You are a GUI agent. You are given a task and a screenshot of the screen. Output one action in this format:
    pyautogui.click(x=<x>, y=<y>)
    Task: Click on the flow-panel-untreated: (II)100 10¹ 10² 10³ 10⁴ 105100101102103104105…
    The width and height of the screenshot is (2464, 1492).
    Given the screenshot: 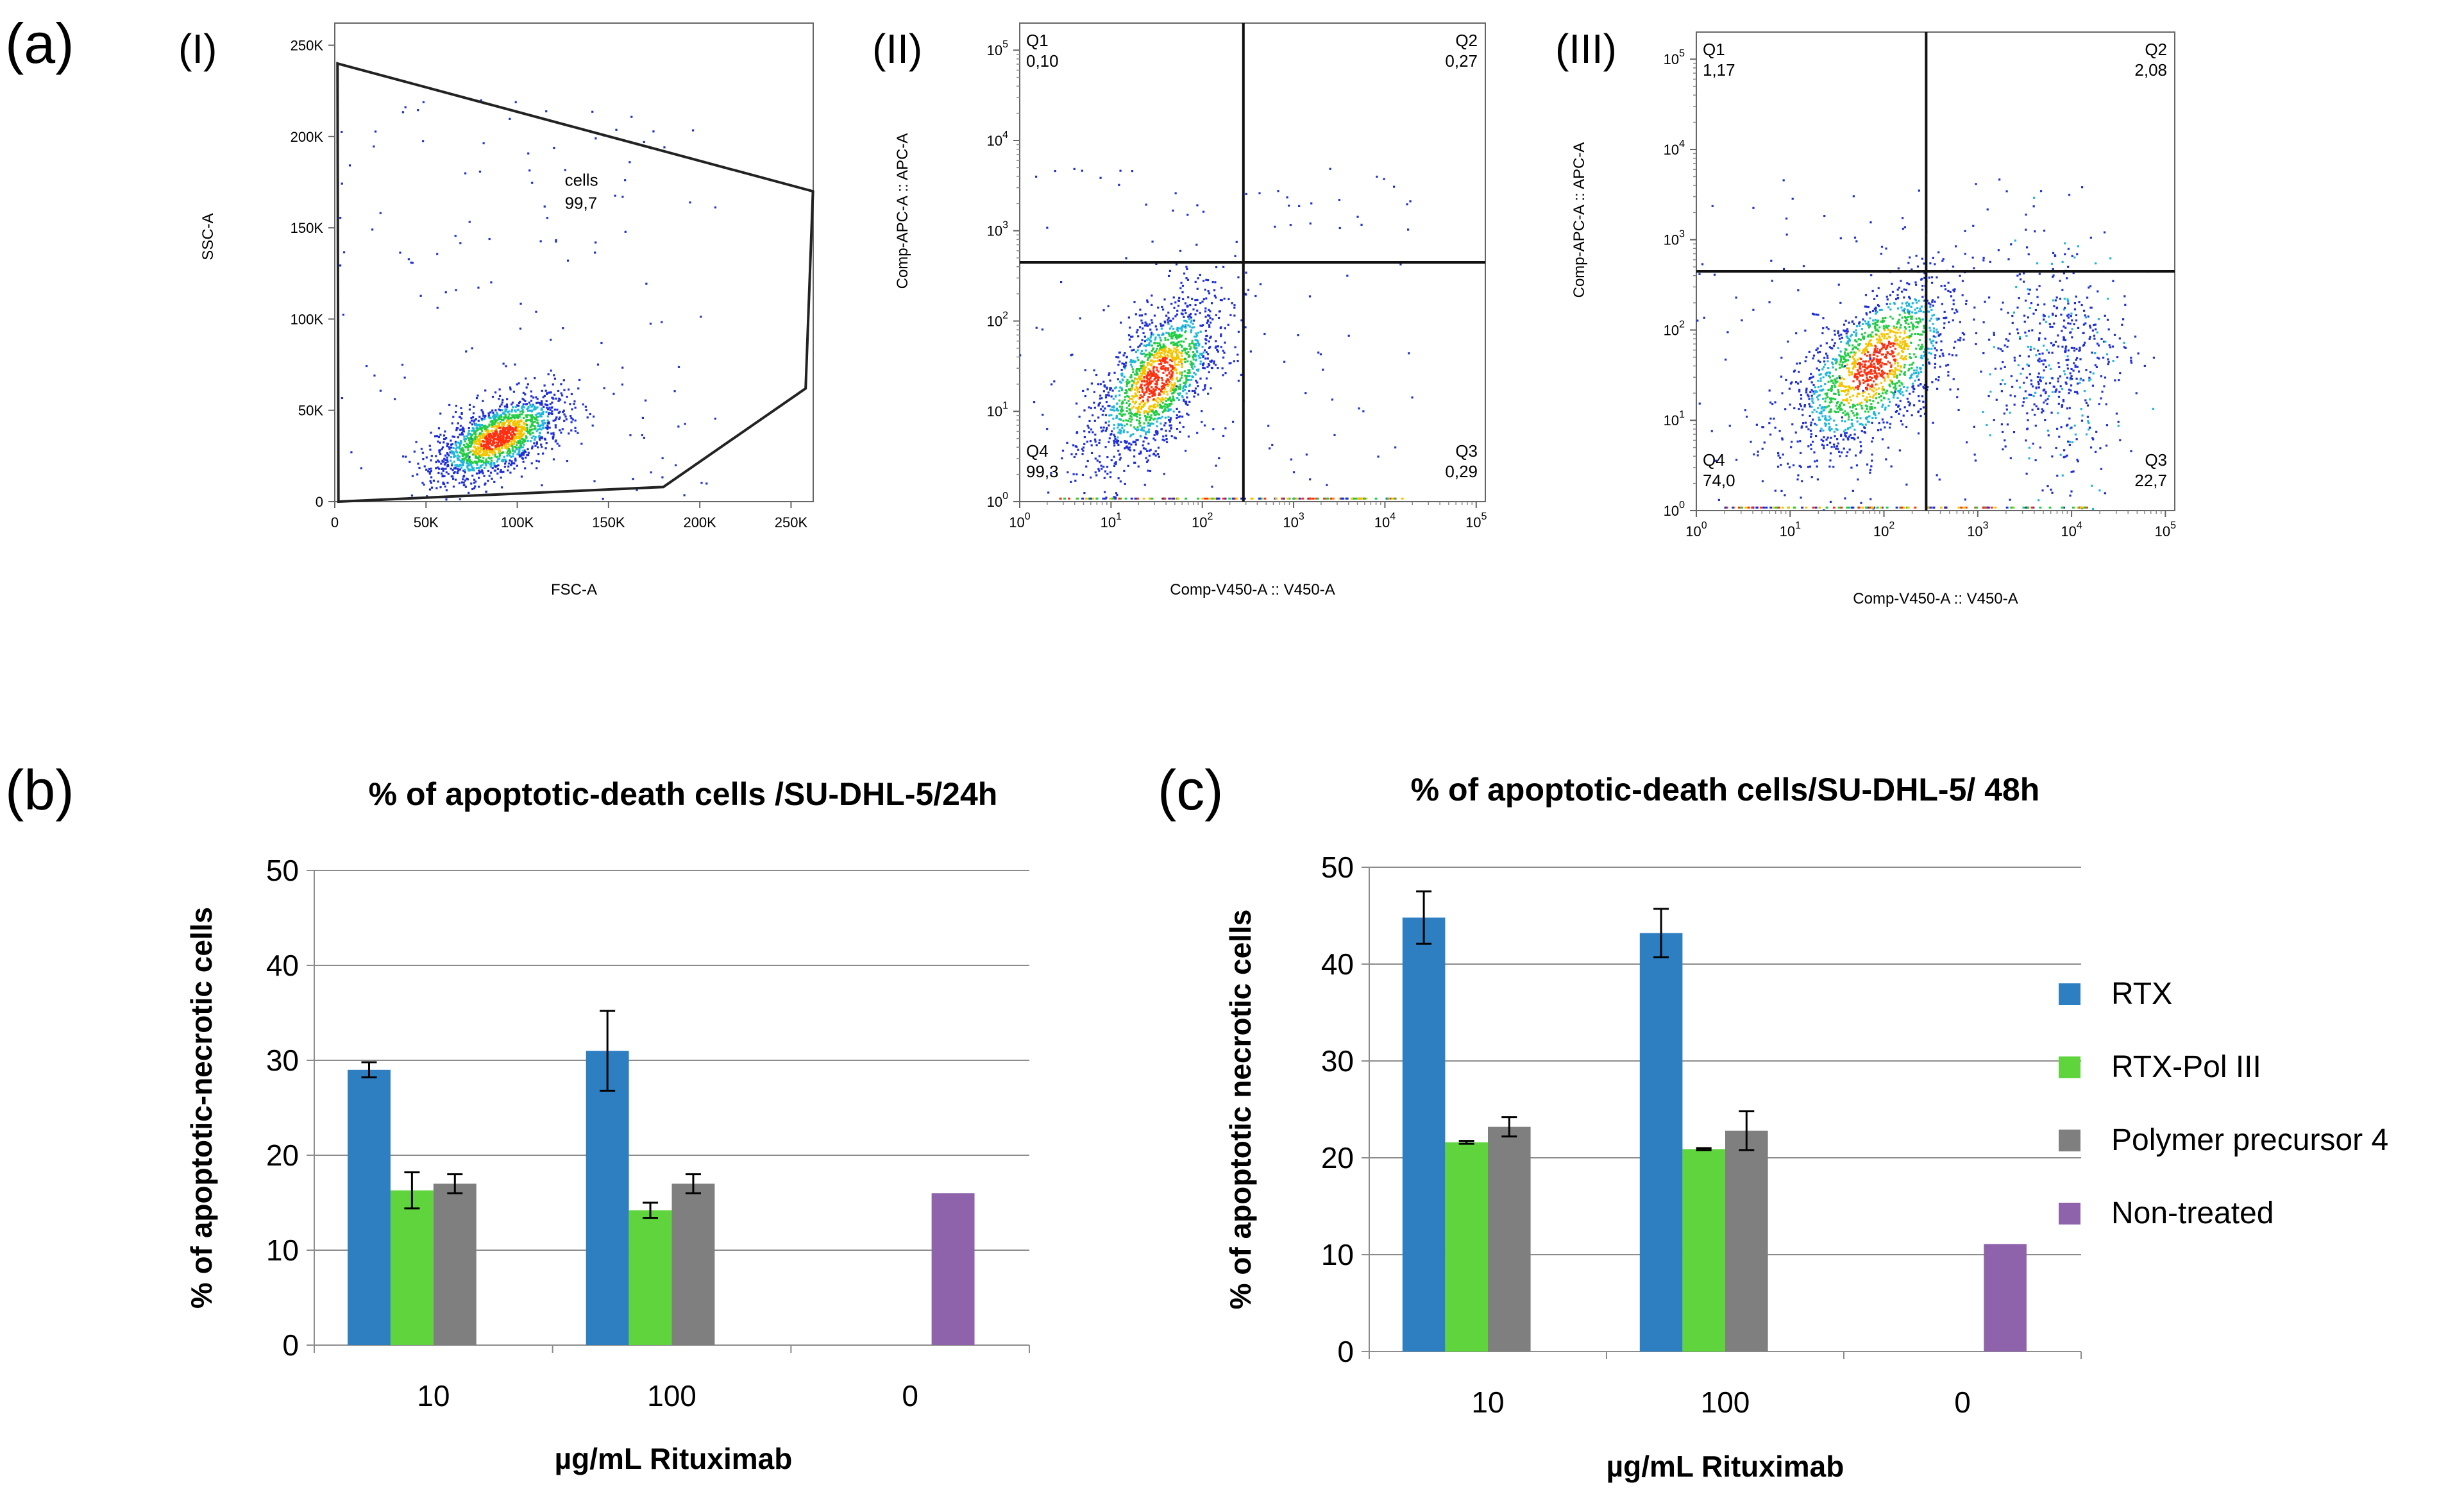 What is the action you would take?
    pyautogui.click(x=1179, y=310)
    